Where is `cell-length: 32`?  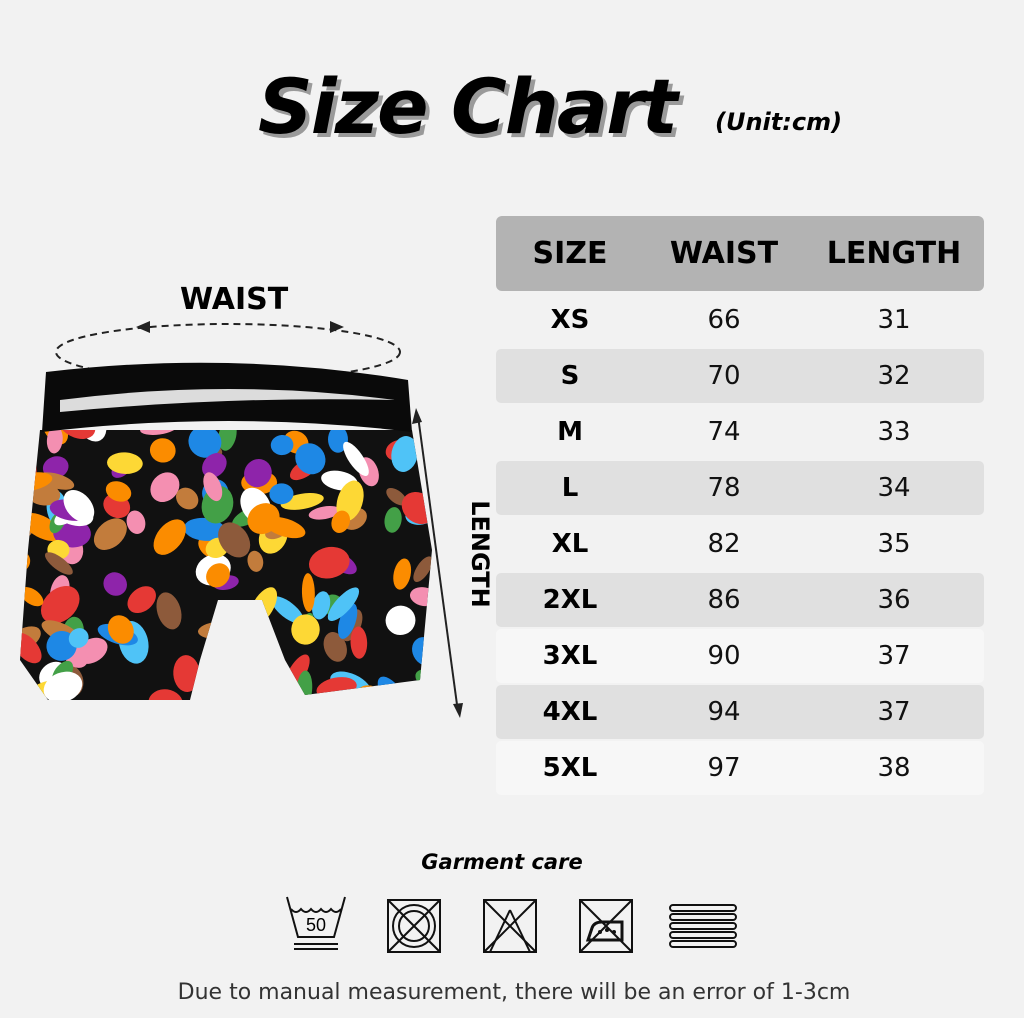 cell-length: 32 is located at coordinates (894, 376).